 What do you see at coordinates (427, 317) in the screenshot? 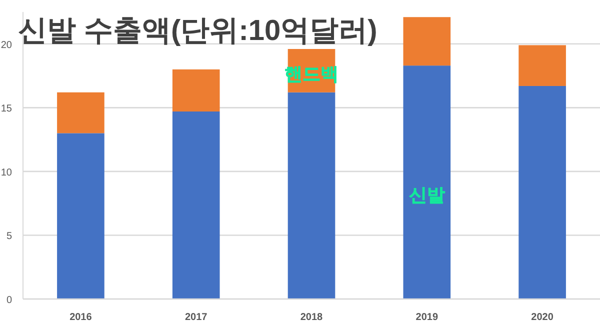
I see `x-tick-label: 2019` at bounding box center [427, 317].